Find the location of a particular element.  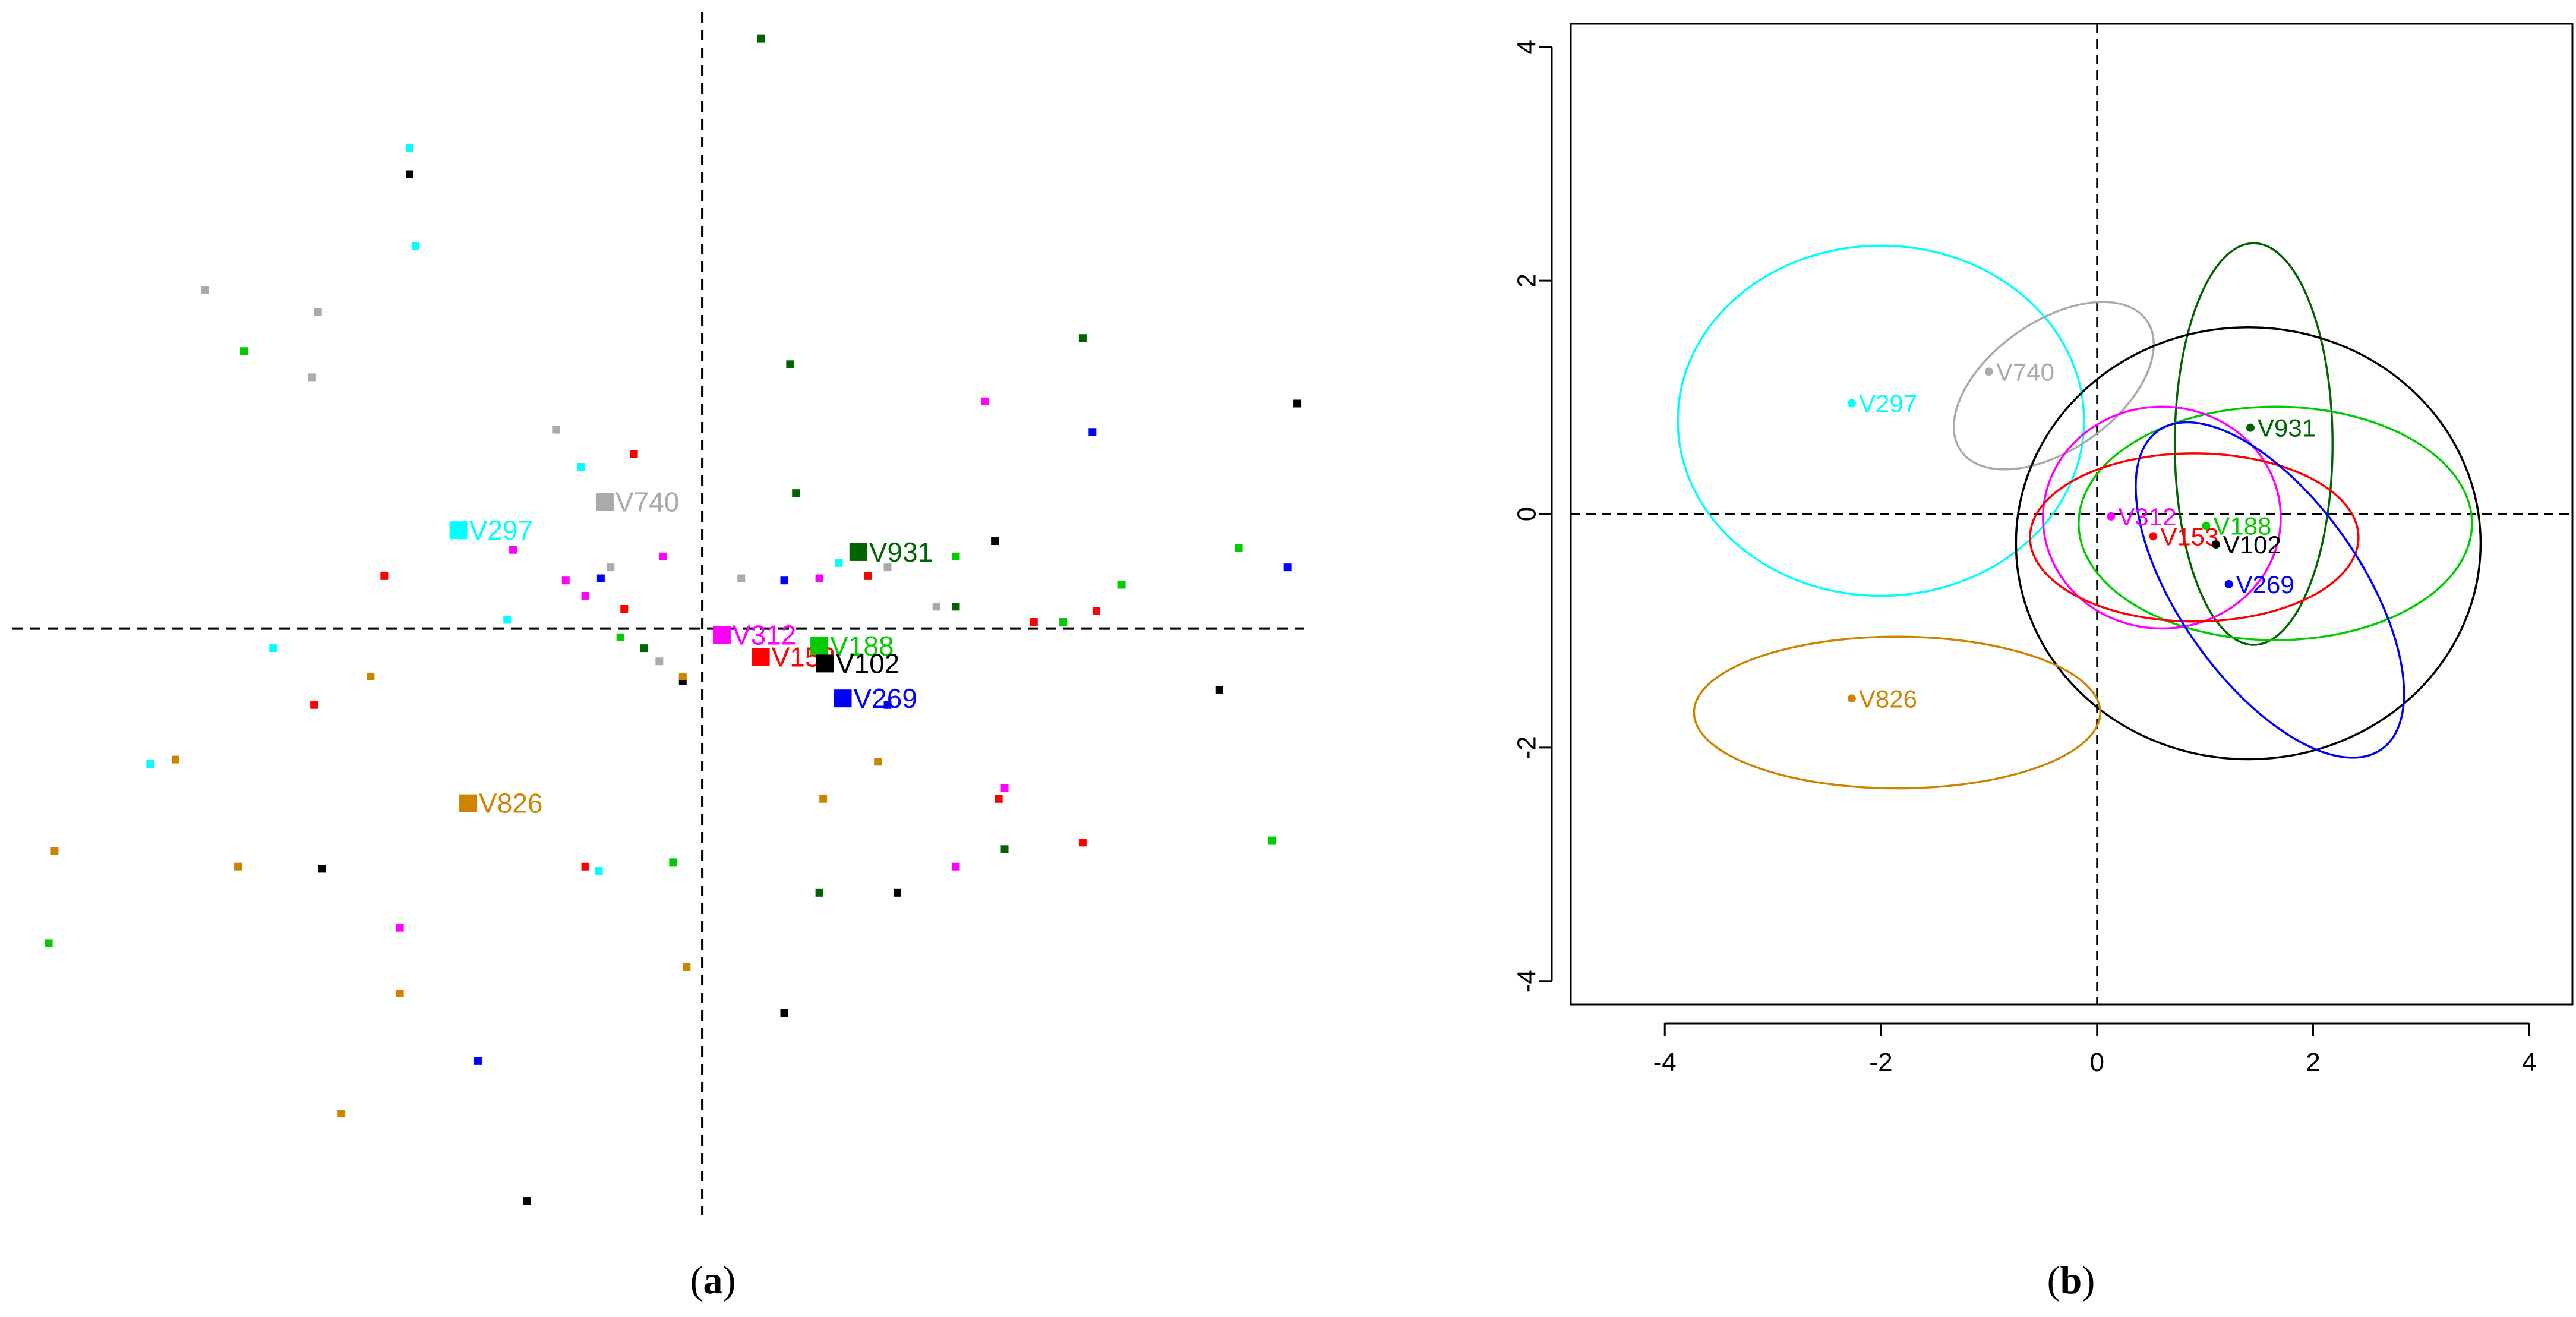

panel-b-ellipse-v312 is located at coordinates (2162, 517).